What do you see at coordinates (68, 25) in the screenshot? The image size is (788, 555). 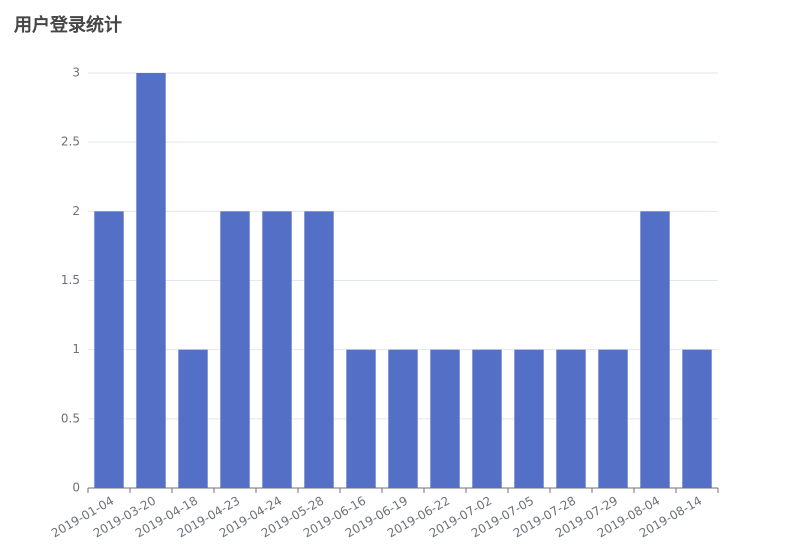 I see `chart-title: 用户登录统计` at bounding box center [68, 25].